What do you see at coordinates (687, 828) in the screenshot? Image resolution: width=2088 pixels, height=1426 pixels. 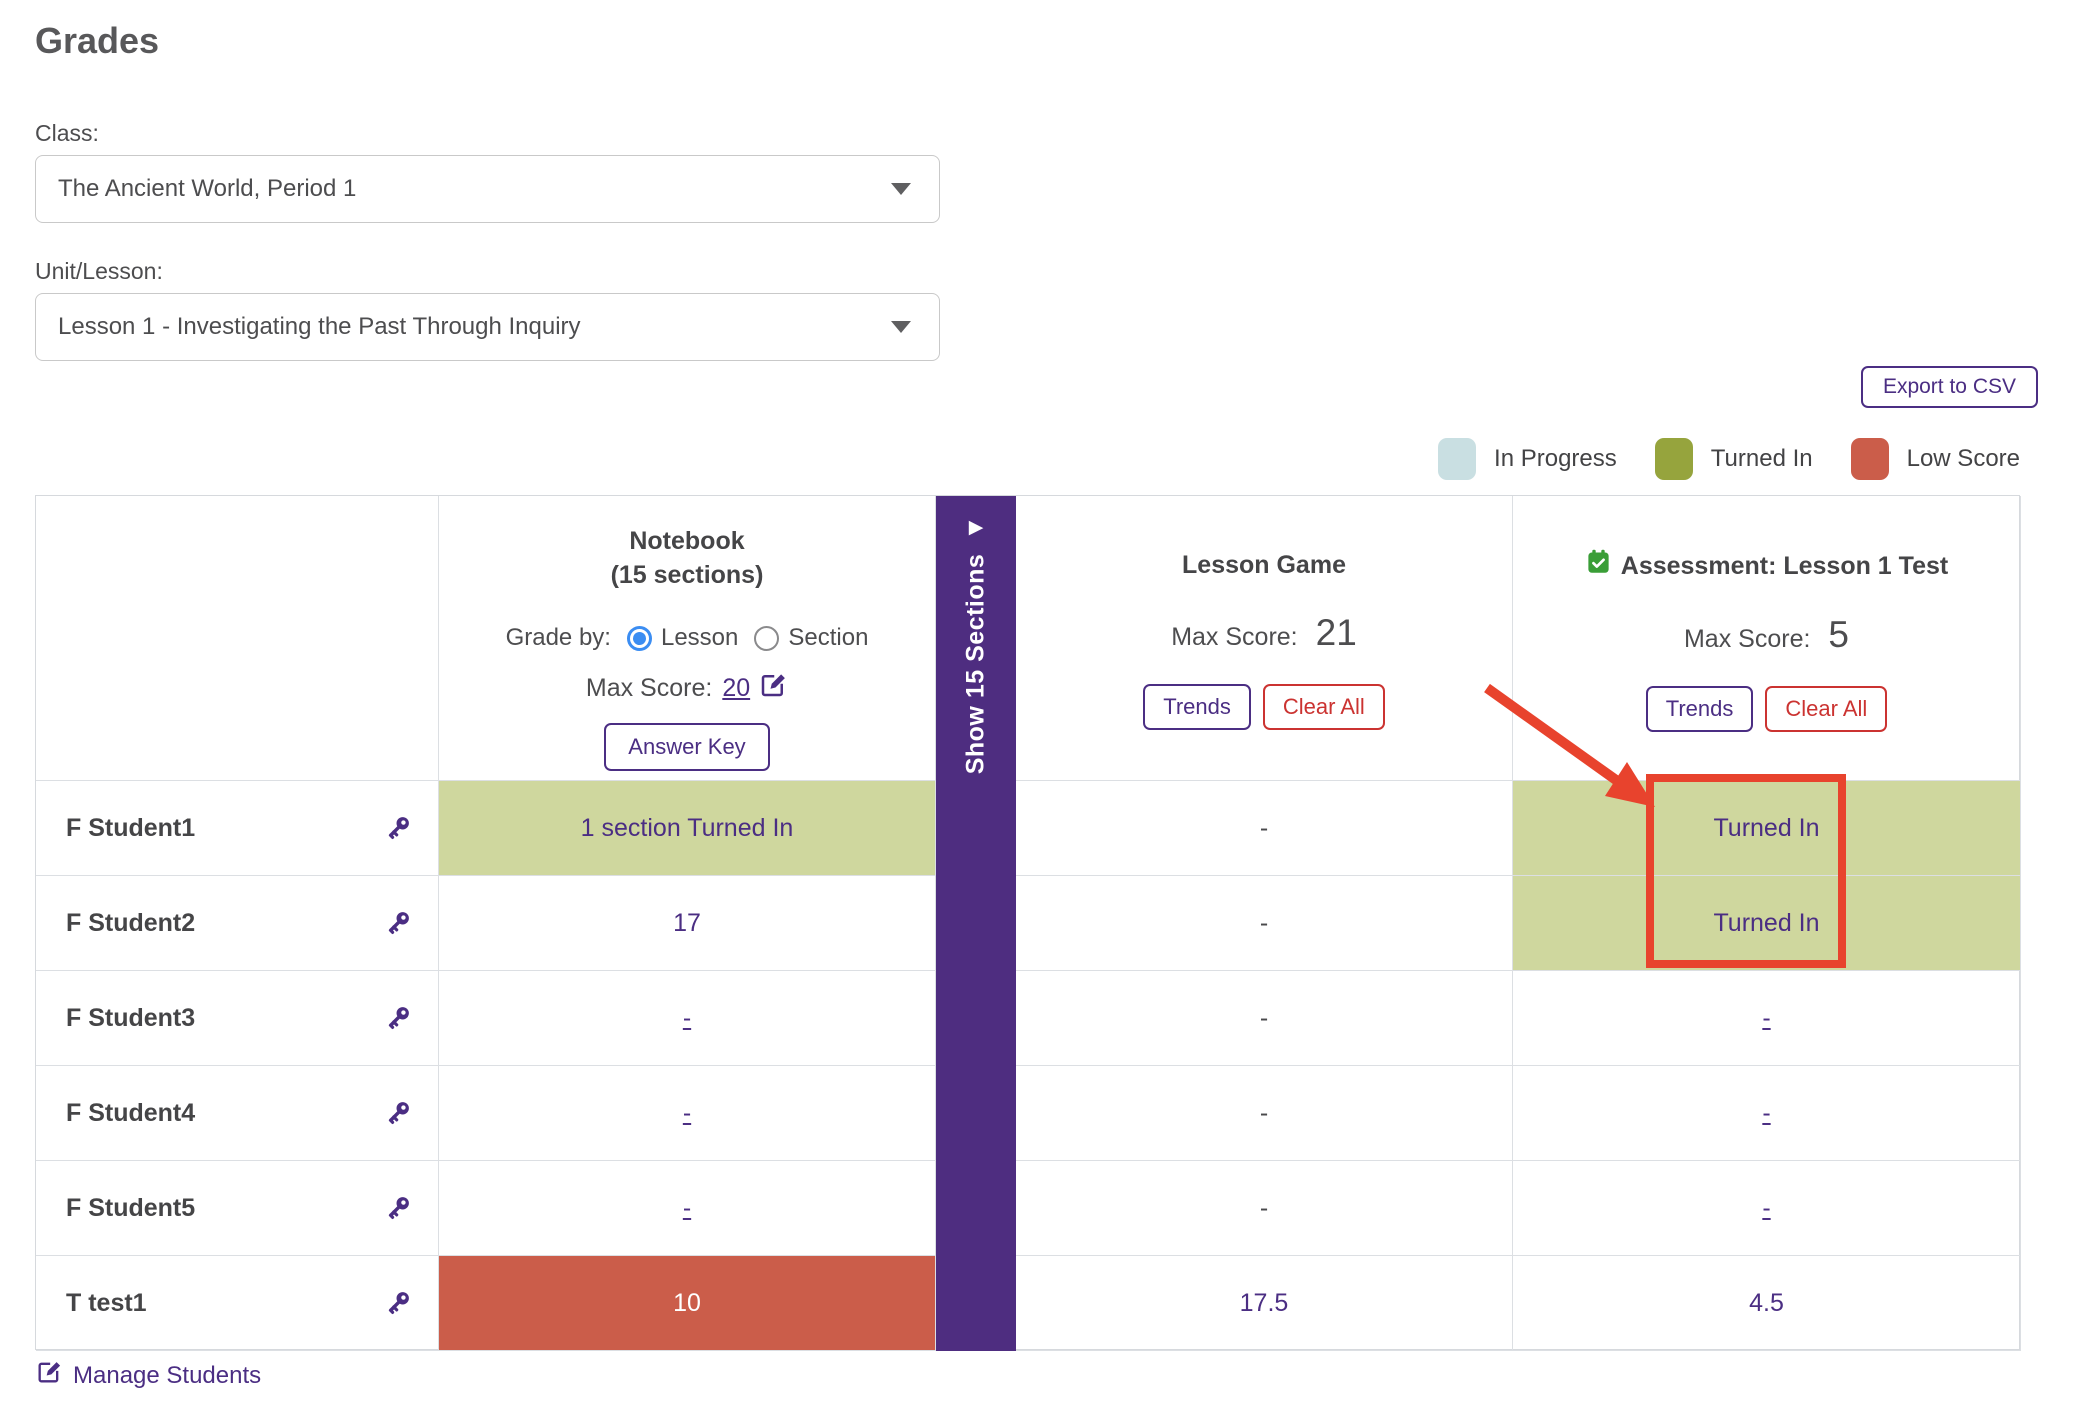 I see `notebook-score-cell: 1 section Turned In` at bounding box center [687, 828].